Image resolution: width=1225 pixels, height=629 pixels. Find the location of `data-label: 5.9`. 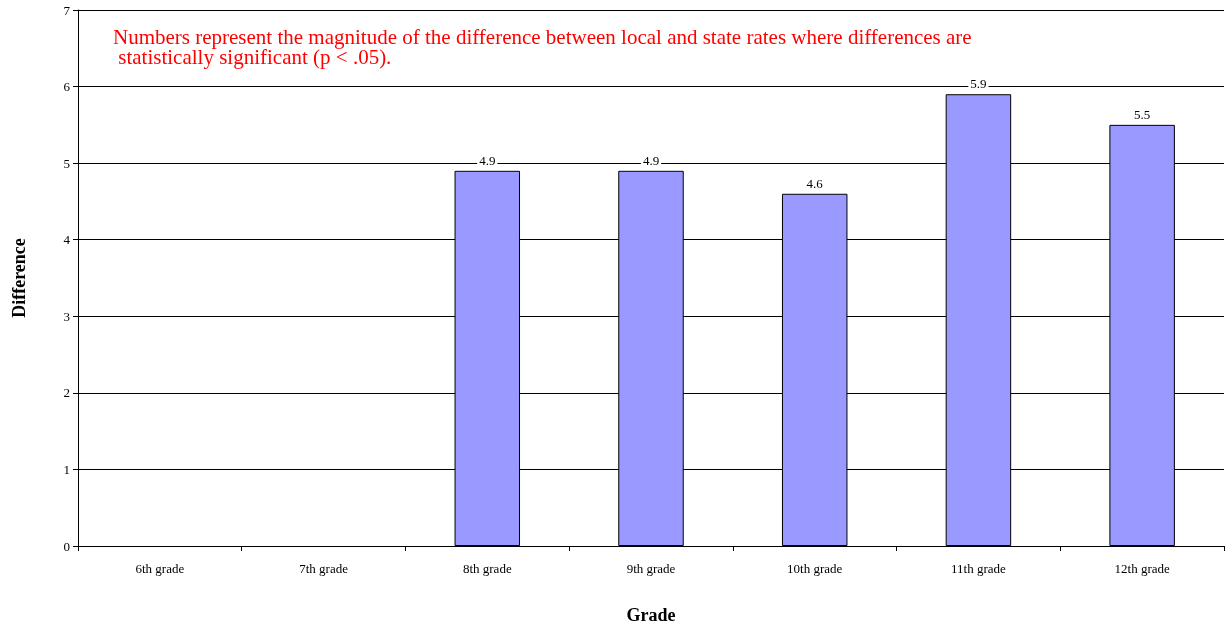

data-label: 5.9 is located at coordinates (978, 84).